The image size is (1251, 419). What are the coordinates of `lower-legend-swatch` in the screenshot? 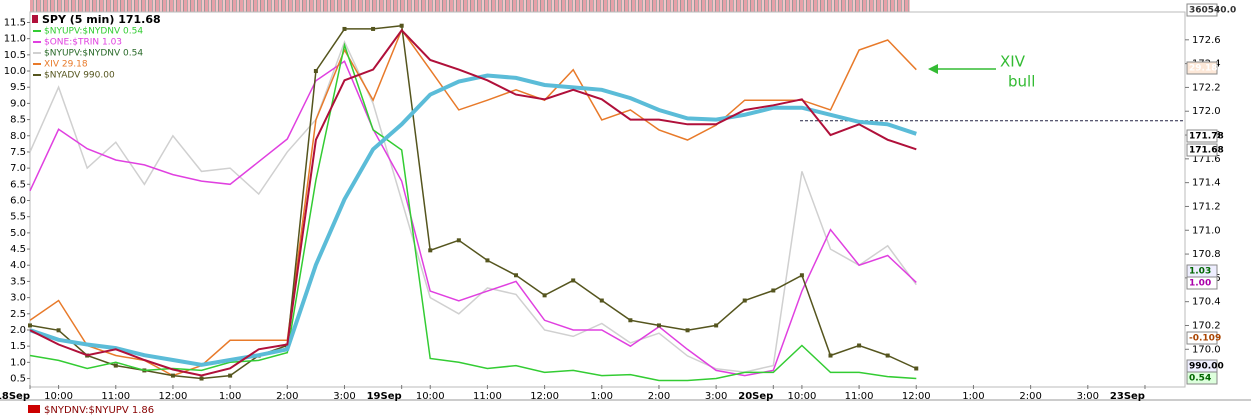 It's located at (34, 409).